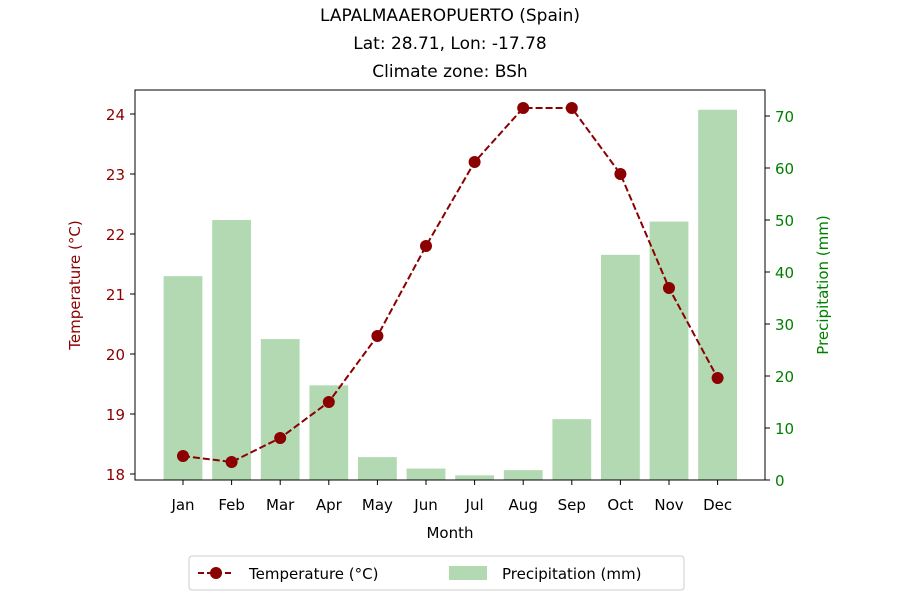 This screenshot has height=600, width=900. What do you see at coordinates (115, 295) in the screenshot?
I see `left-y-tick-label-21: 21` at bounding box center [115, 295].